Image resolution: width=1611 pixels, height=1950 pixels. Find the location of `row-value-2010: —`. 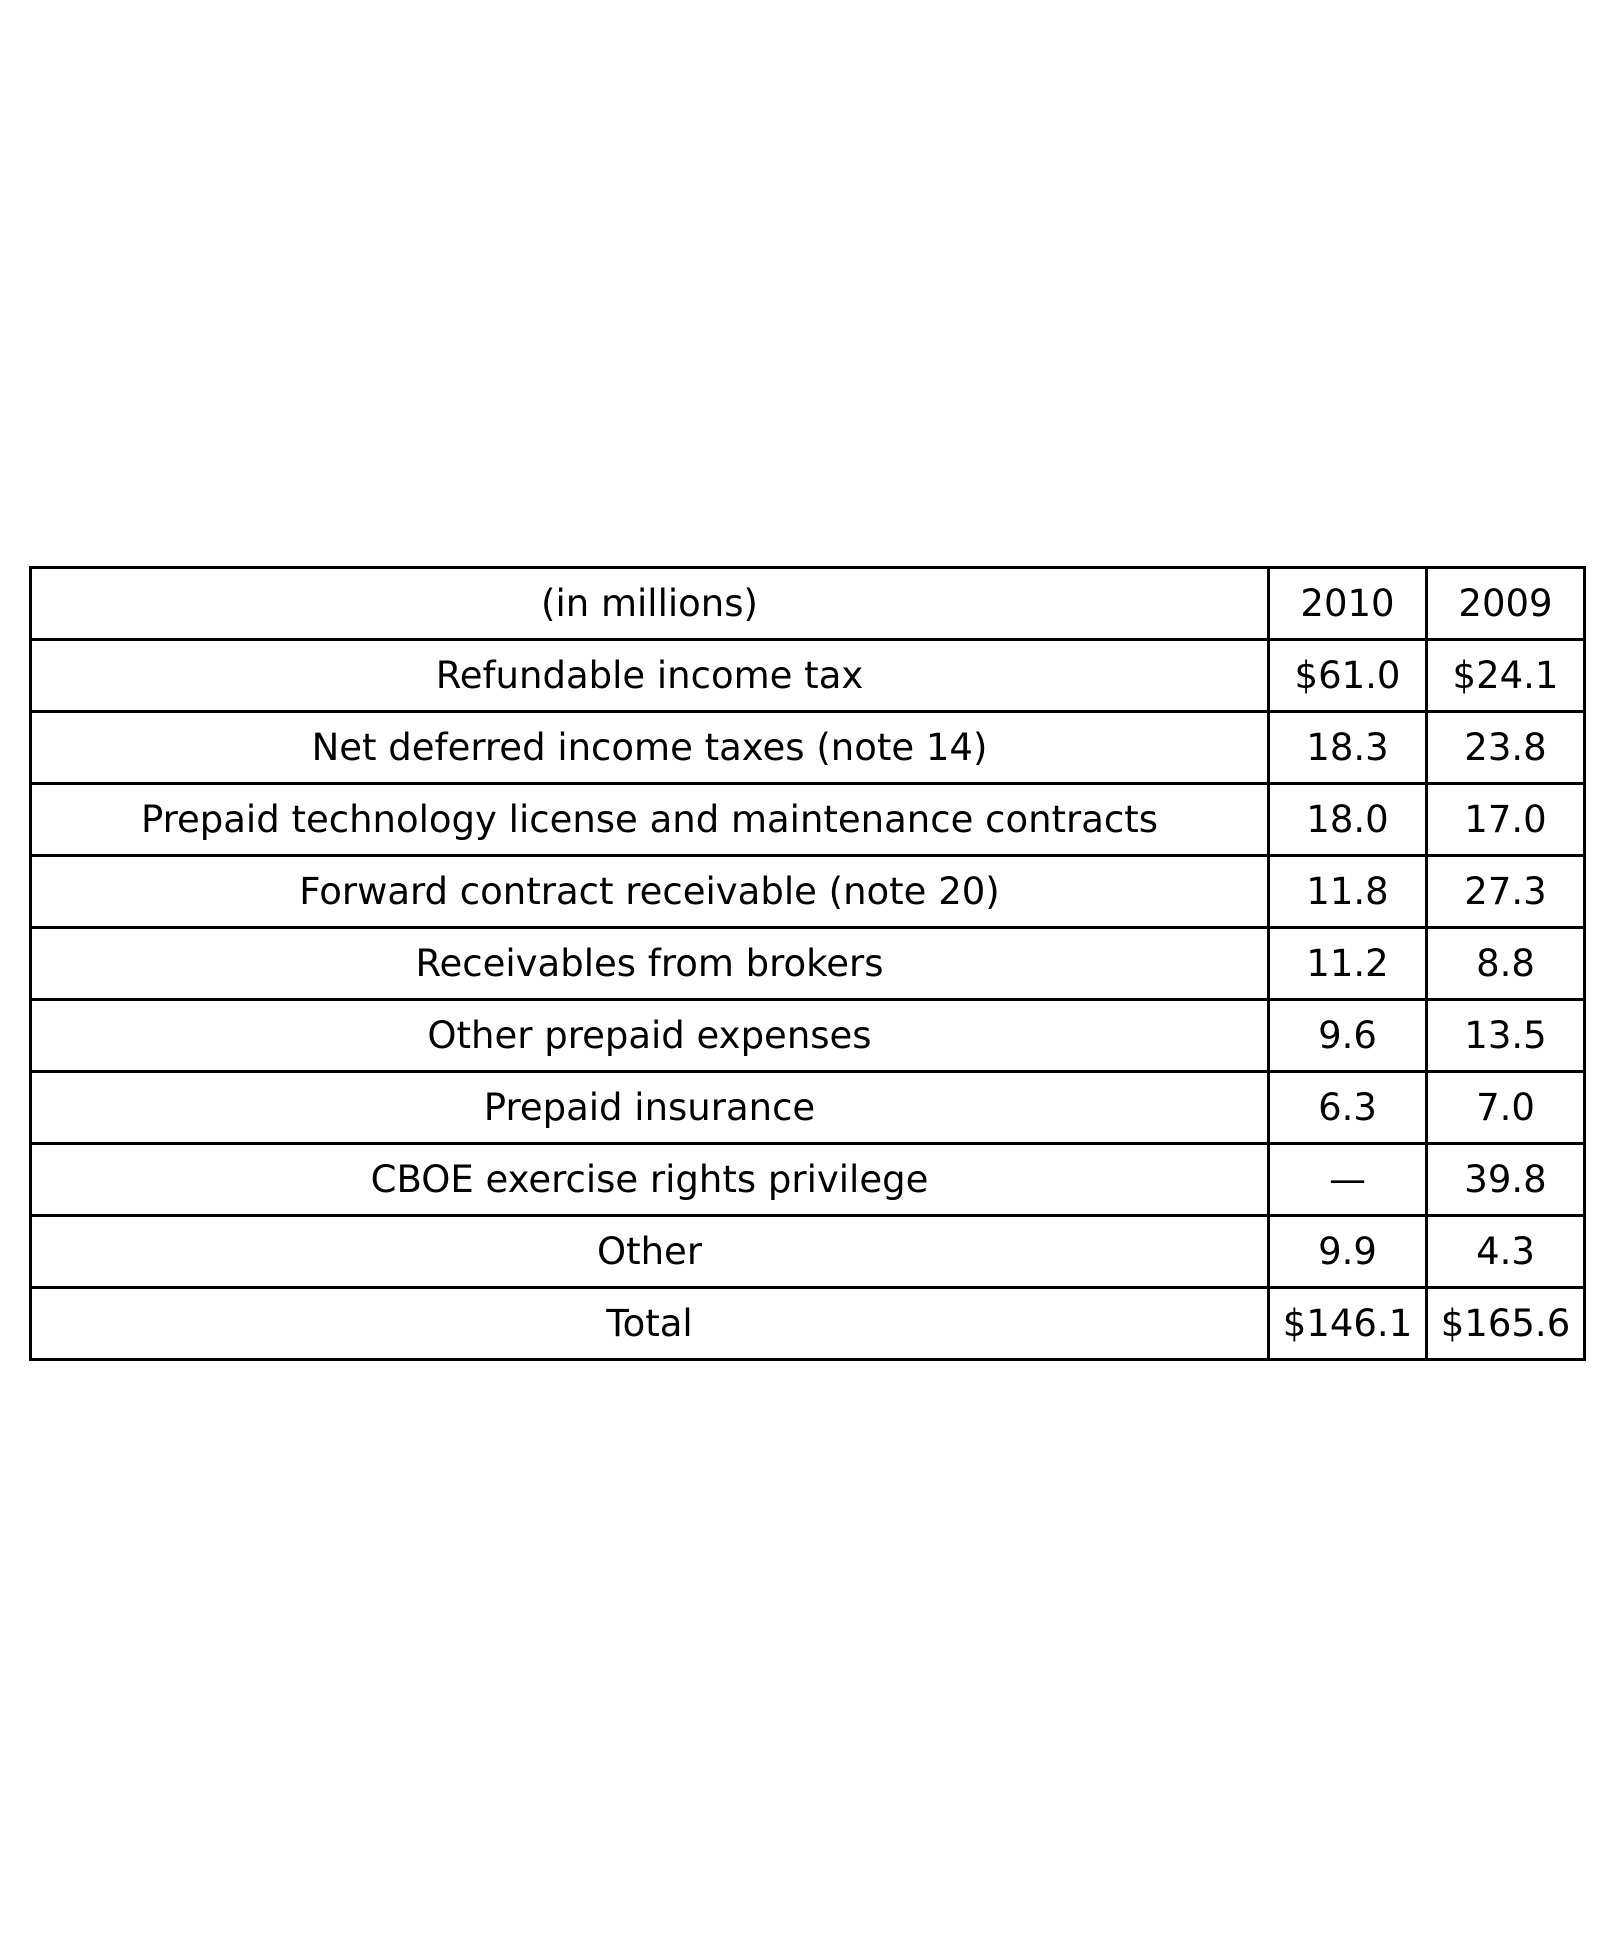

row-value-2010: — is located at coordinates (1347, 1179).